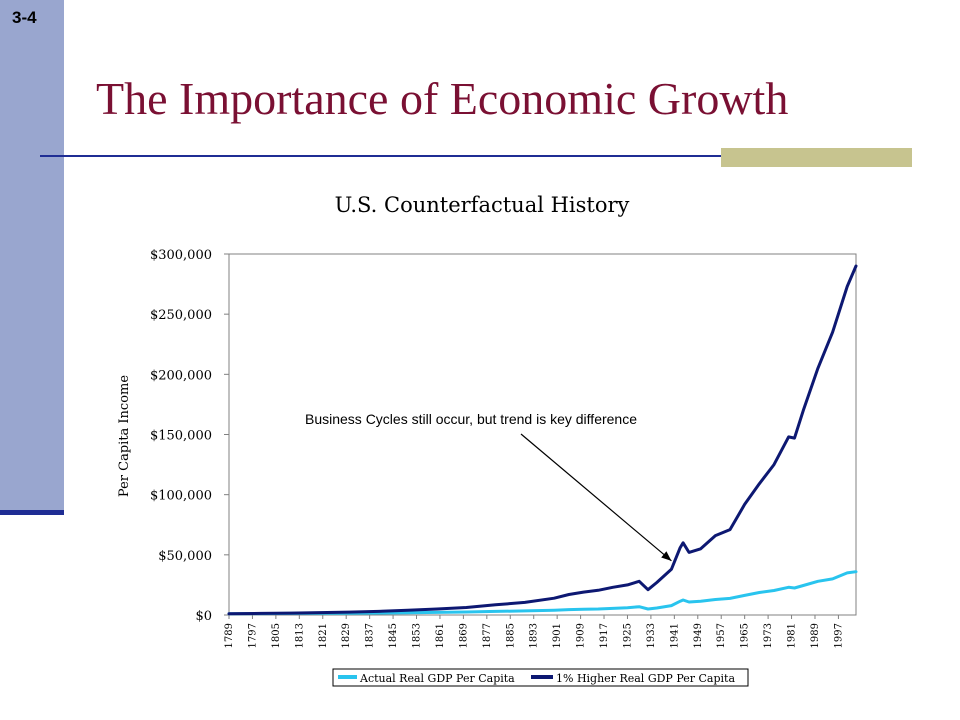 The width and height of the screenshot is (960, 720). Describe the element at coordinates (542, 593) in the screenshot. I see `series-line-actual` at that location.